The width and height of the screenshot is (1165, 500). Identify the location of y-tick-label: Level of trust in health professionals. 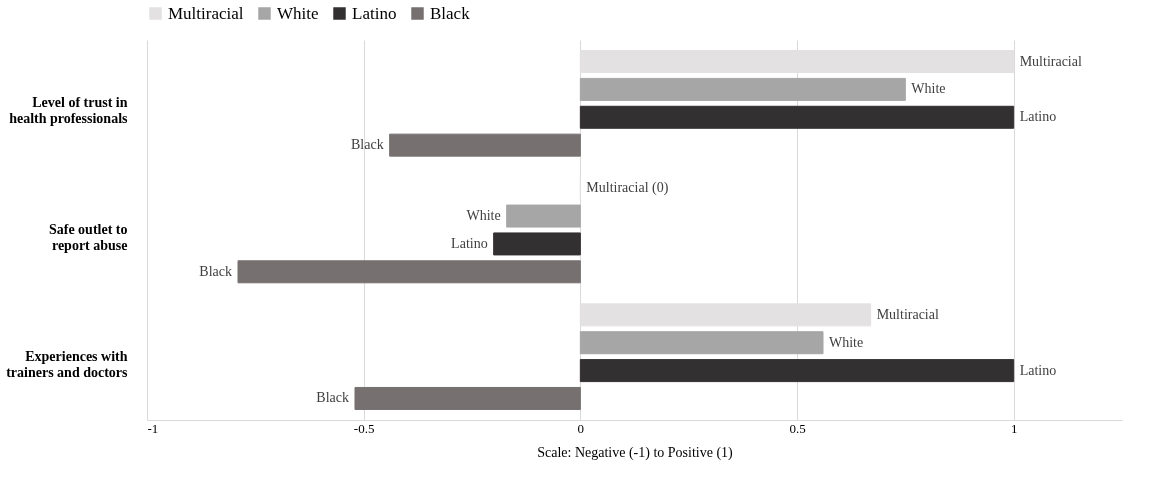
(69, 111).